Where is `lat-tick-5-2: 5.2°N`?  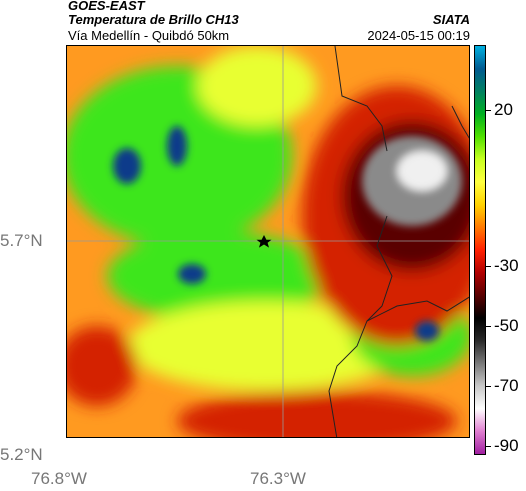
lat-tick-5-2: 5.2°N is located at coordinates (21, 454).